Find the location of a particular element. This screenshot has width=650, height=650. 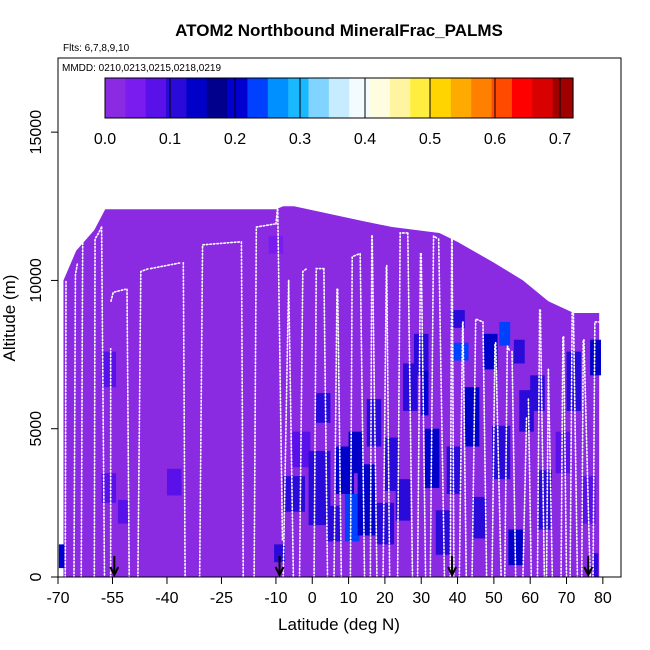

x-tick-label: 60 is located at coordinates (530, 598).